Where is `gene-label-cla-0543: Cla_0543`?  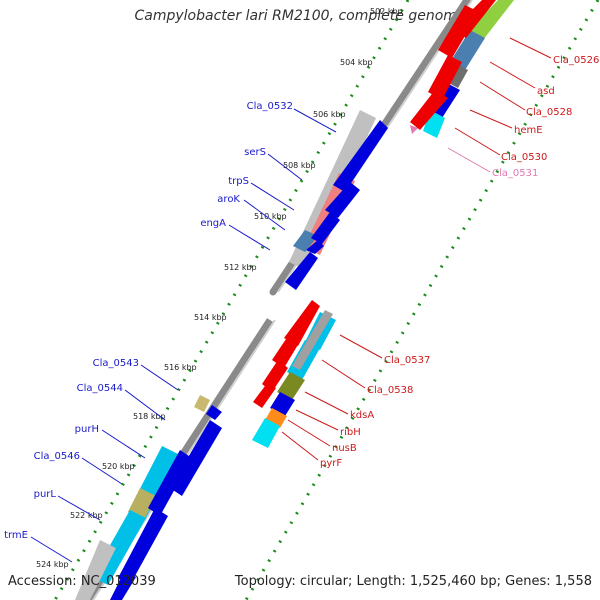
gene-label-cla-0543: Cla_0543 is located at coordinates (116, 363).